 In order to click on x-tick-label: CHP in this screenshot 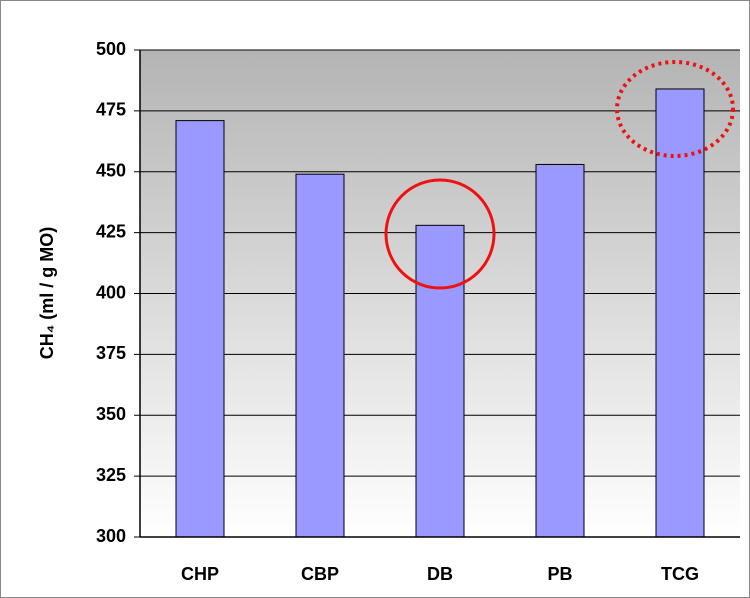, I will do `click(200, 574)`.